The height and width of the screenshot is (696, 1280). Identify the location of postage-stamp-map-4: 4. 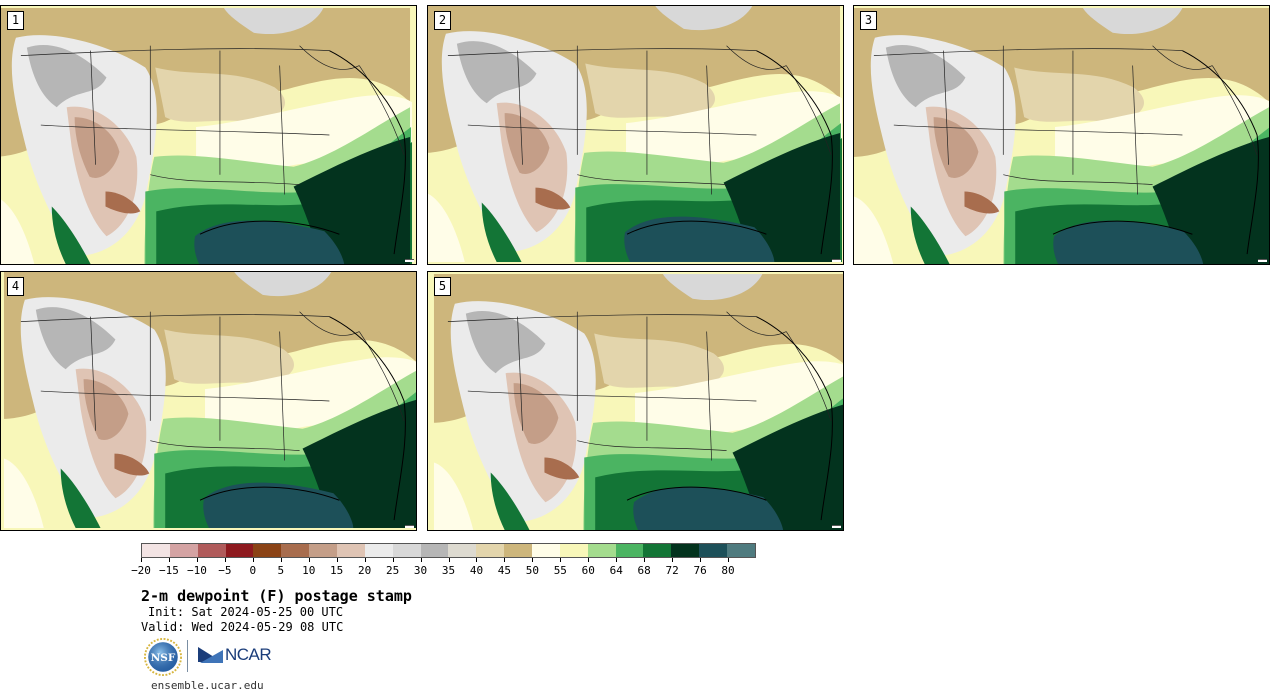
(208, 401).